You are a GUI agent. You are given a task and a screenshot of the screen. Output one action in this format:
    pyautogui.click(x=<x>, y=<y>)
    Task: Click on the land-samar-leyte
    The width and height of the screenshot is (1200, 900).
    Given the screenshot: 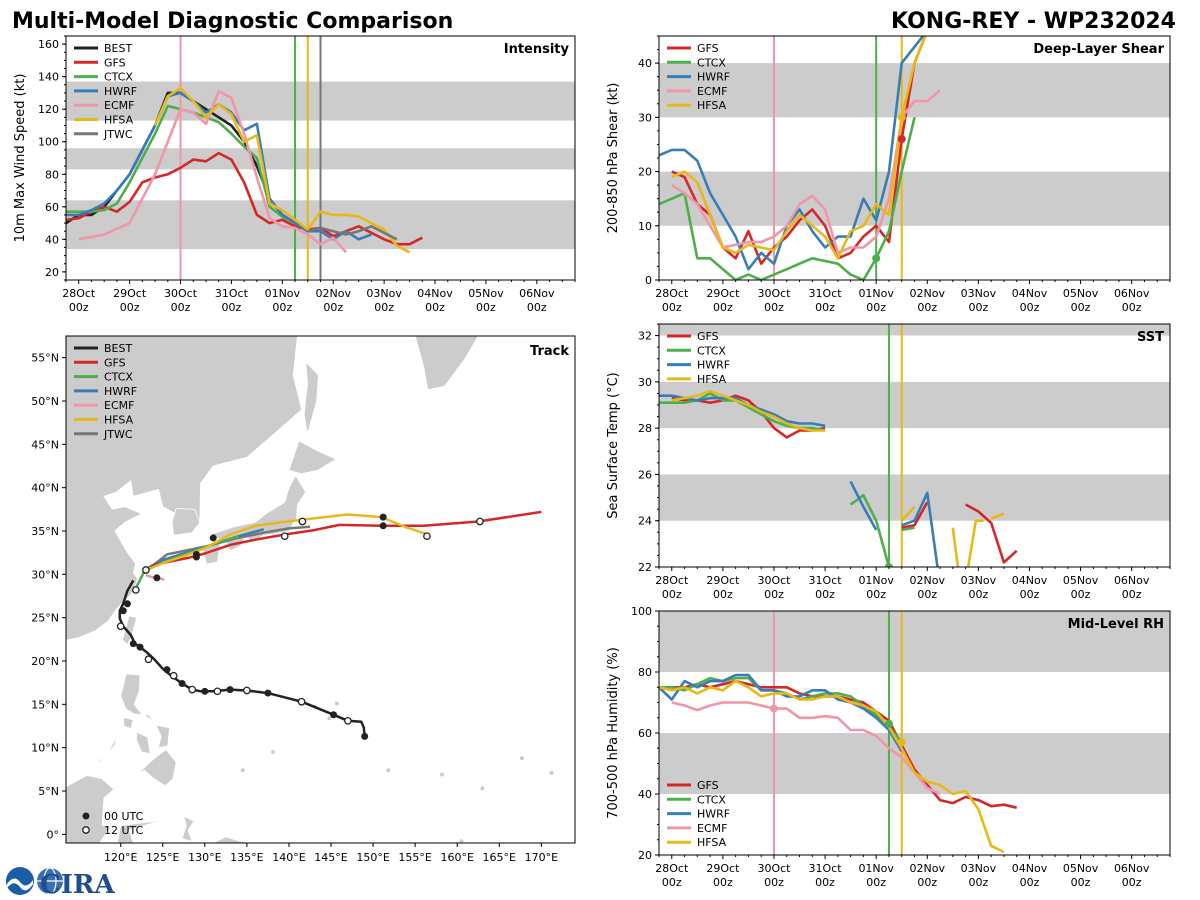 What is the action you would take?
    pyautogui.click(x=162, y=736)
    